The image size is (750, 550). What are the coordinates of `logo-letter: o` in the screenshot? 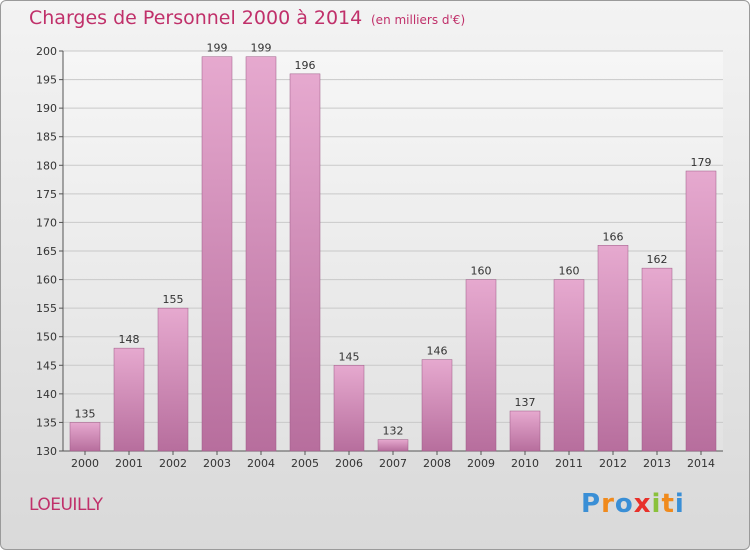 It's located at (624, 504).